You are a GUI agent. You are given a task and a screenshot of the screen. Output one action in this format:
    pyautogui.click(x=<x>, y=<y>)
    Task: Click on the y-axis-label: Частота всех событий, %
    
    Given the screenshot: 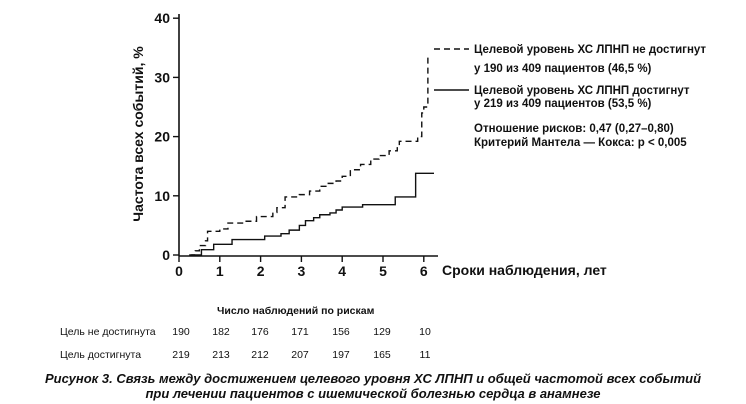 What is the action you would take?
    pyautogui.click(x=138, y=134)
    